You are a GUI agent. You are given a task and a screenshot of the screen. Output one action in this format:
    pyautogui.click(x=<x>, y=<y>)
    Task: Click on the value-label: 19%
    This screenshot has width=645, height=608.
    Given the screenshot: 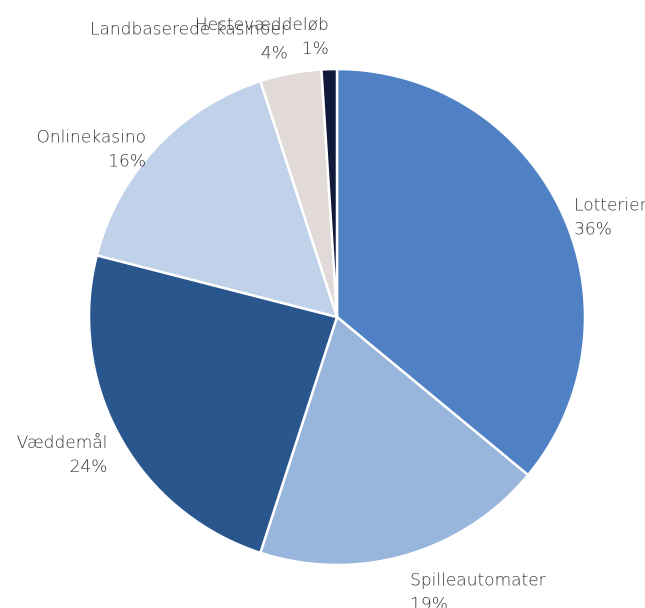 What is the action you would take?
    pyautogui.click(x=429, y=601)
    